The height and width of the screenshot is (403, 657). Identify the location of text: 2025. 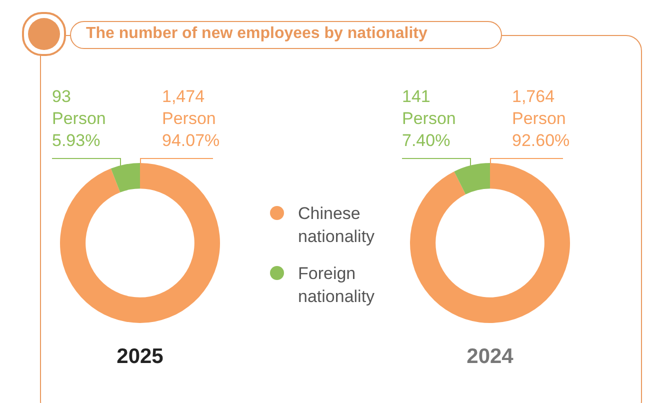
(140, 357).